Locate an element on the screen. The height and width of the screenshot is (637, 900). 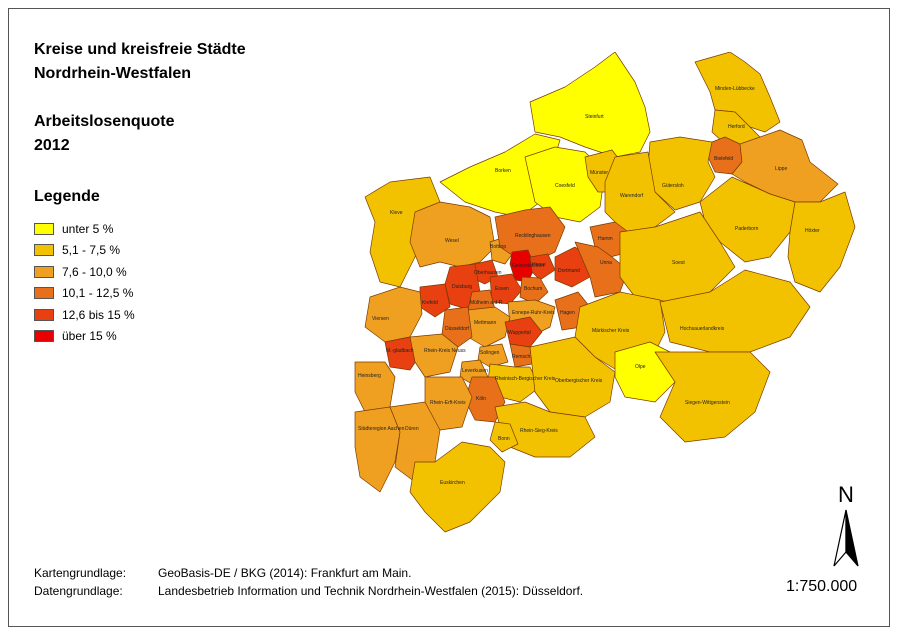
district-steinfurt is located at coordinates (590, 105).